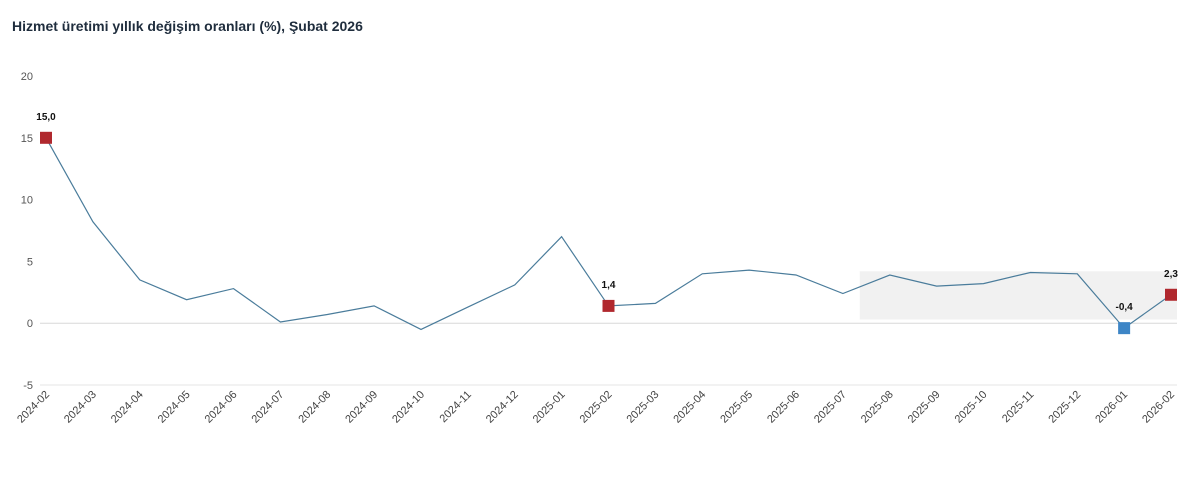 The height and width of the screenshot is (481, 1200). Describe the element at coordinates (361, 407) in the screenshot. I see `x-tick-label: 2024-09` at that location.